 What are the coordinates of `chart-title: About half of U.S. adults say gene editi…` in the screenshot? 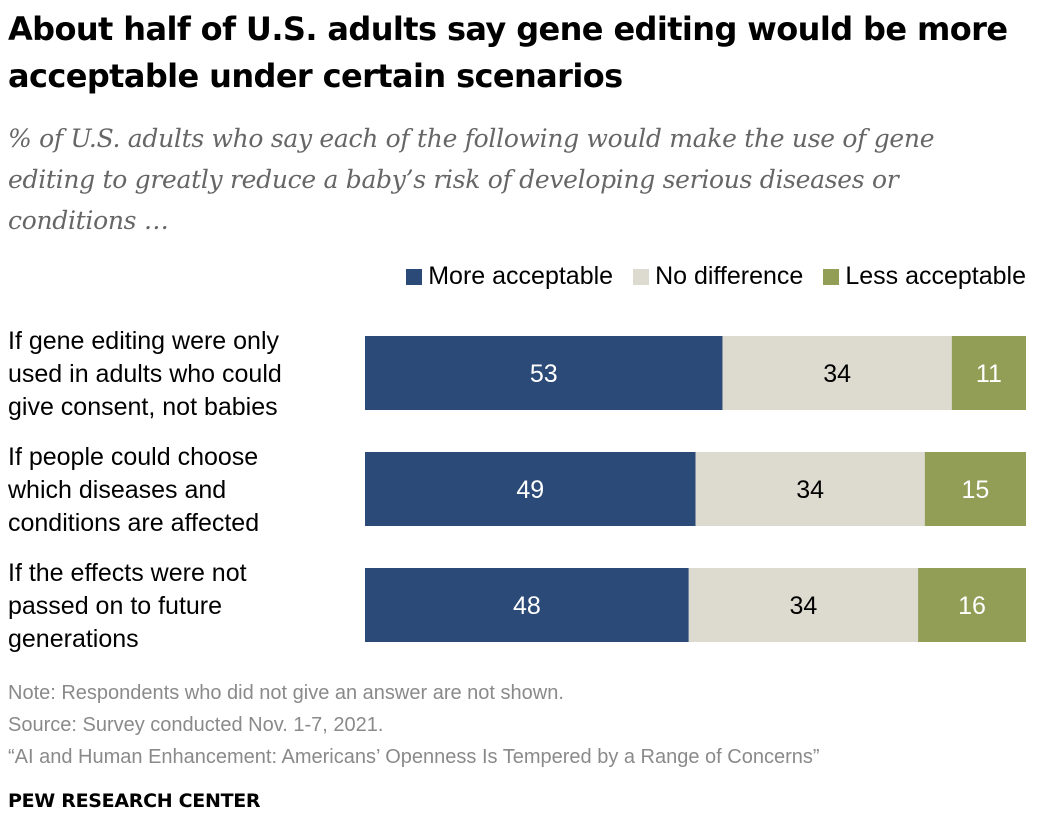 It's located at (508, 52).